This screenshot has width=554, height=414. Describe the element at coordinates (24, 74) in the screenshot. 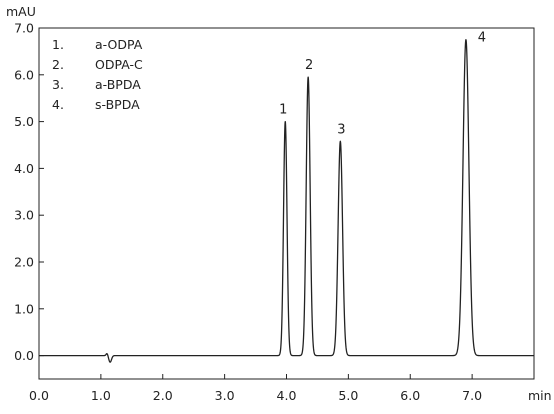

I see `y-tick-label: 6.0` at that location.